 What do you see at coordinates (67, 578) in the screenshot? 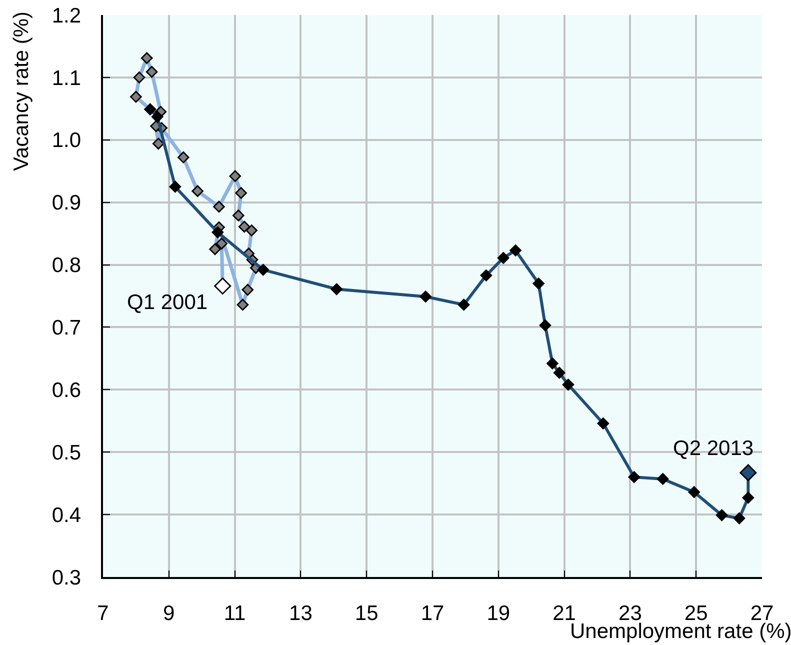
I see `y-tick-label: 0.3` at bounding box center [67, 578].